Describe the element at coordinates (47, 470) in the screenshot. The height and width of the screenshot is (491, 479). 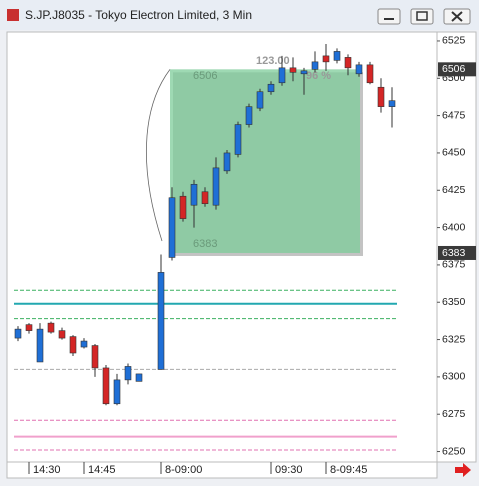
I see `x-tick-label: 14:30` at that location.